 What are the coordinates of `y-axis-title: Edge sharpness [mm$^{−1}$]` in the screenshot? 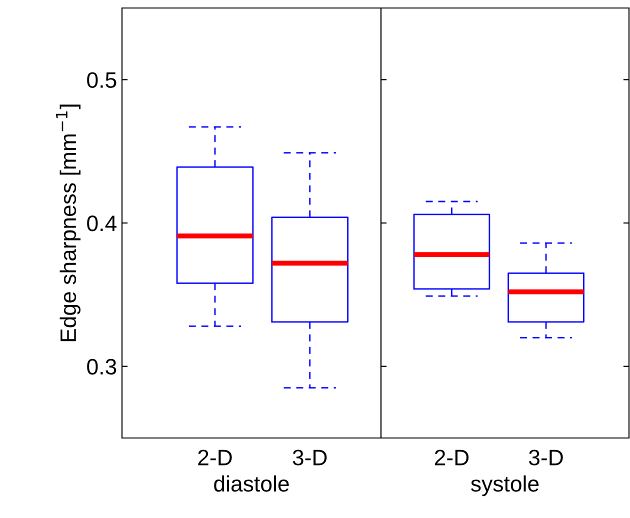 It's located at (68, 223).